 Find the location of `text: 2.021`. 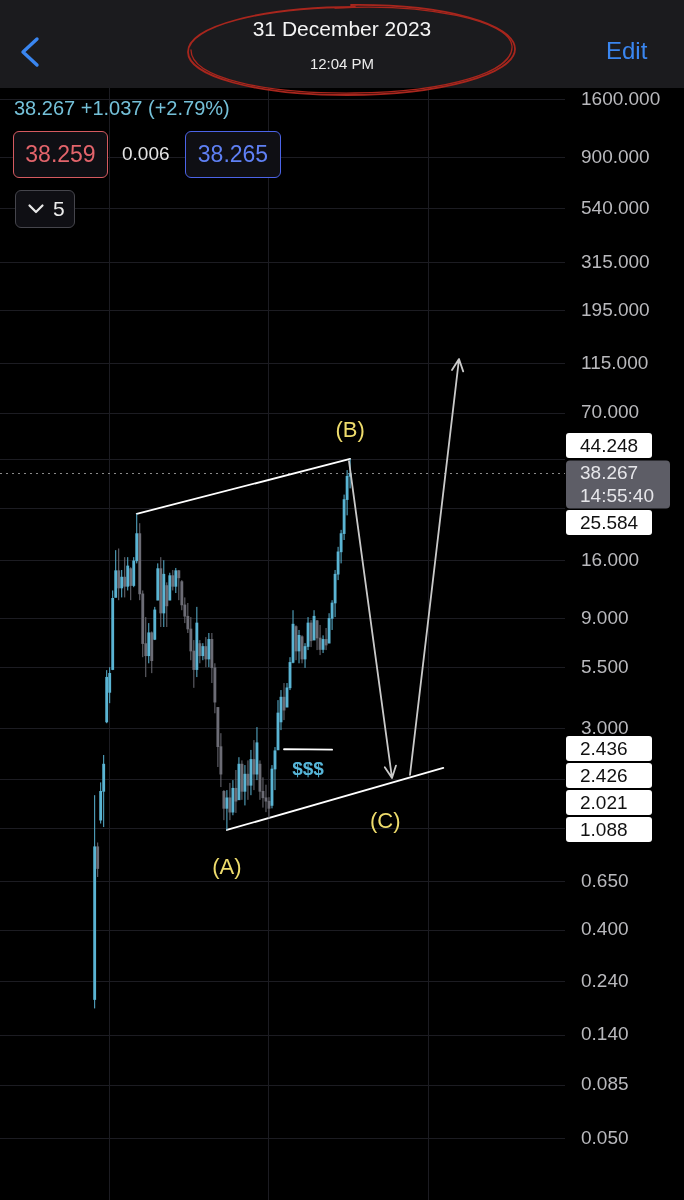

text: 2.021 is located at coordinates (609, 802).